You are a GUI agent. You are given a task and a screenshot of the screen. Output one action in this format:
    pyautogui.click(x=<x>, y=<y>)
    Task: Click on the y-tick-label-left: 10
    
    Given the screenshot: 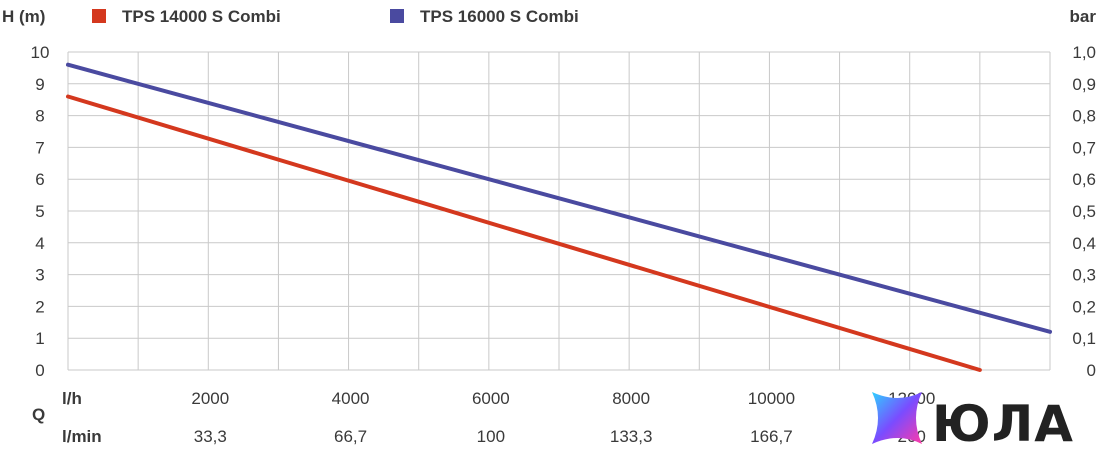 What is the action you would take?
    pyautogui.click(x=40, y=52)
    